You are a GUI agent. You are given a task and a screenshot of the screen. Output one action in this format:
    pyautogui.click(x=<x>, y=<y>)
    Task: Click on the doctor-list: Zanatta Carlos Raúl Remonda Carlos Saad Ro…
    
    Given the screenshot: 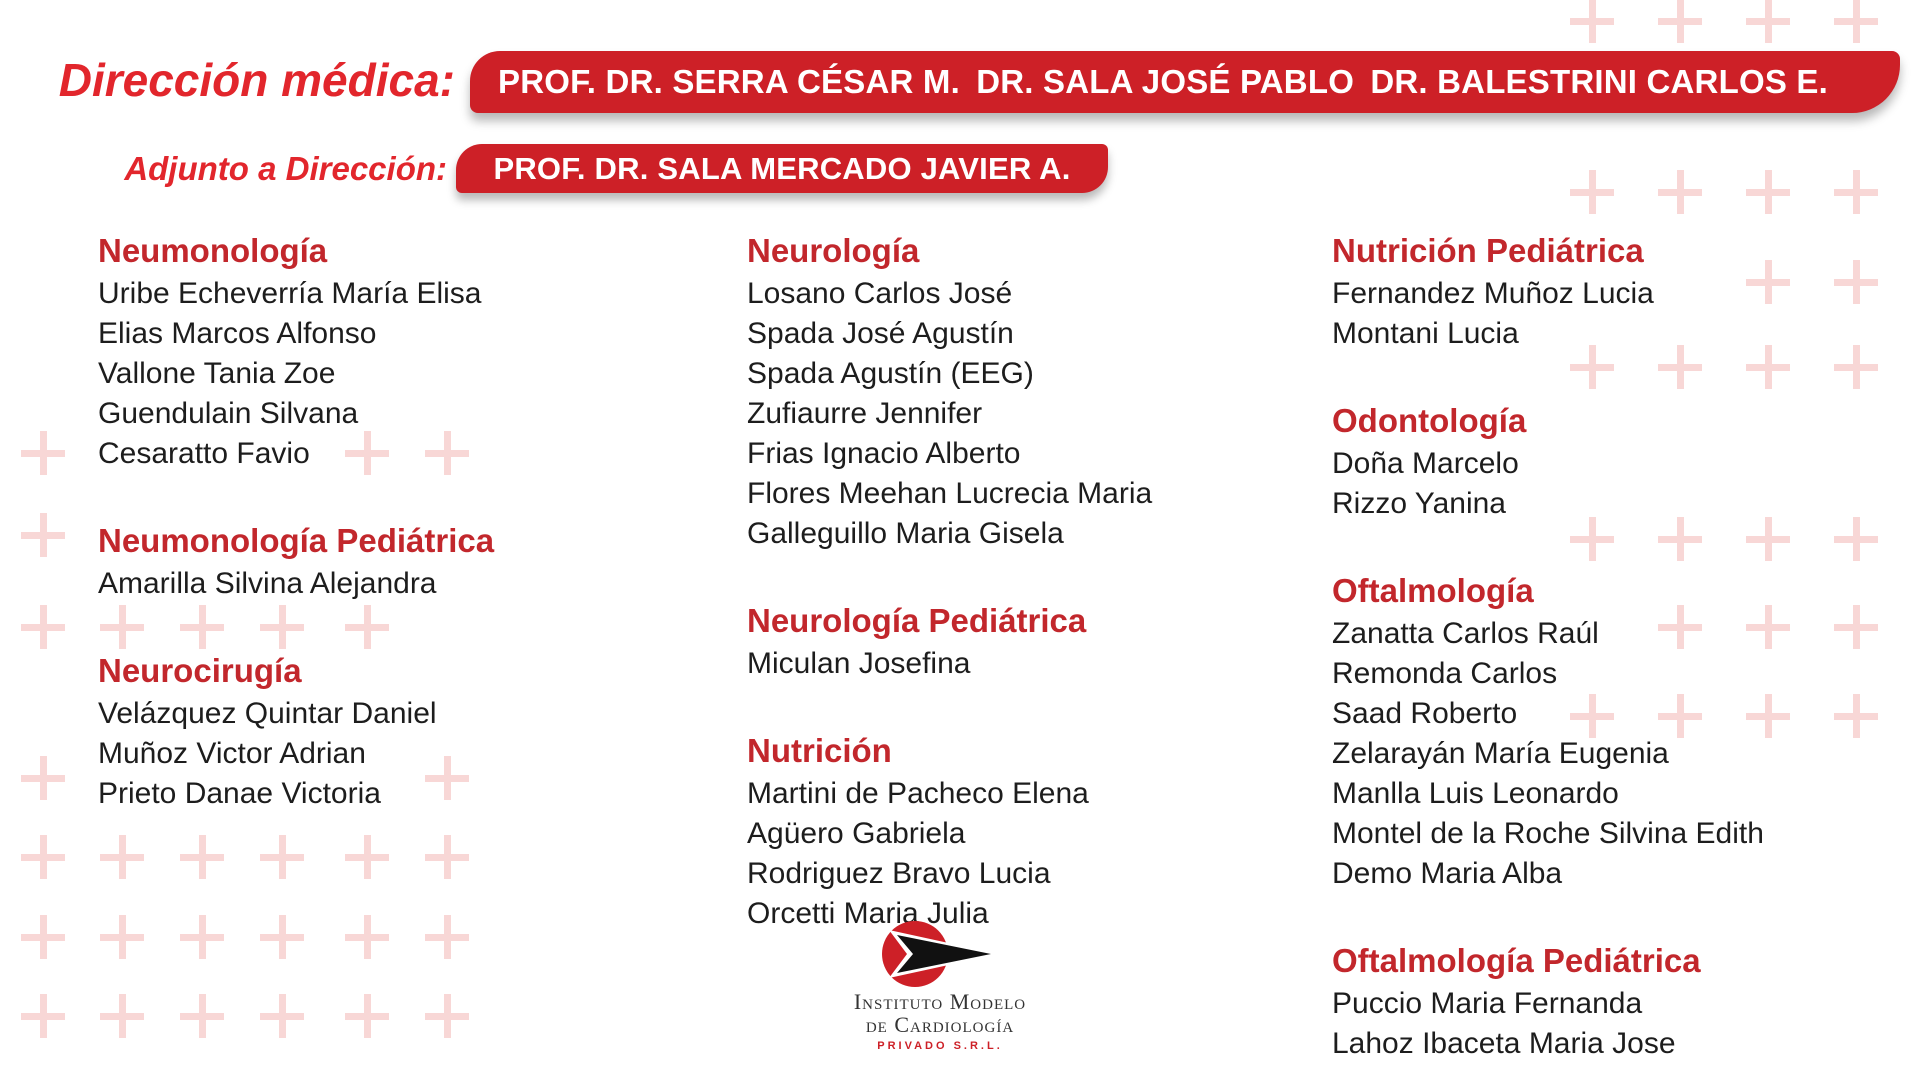 What is the action you would take?
    pyautogui.click(x=1548, y=754)
    